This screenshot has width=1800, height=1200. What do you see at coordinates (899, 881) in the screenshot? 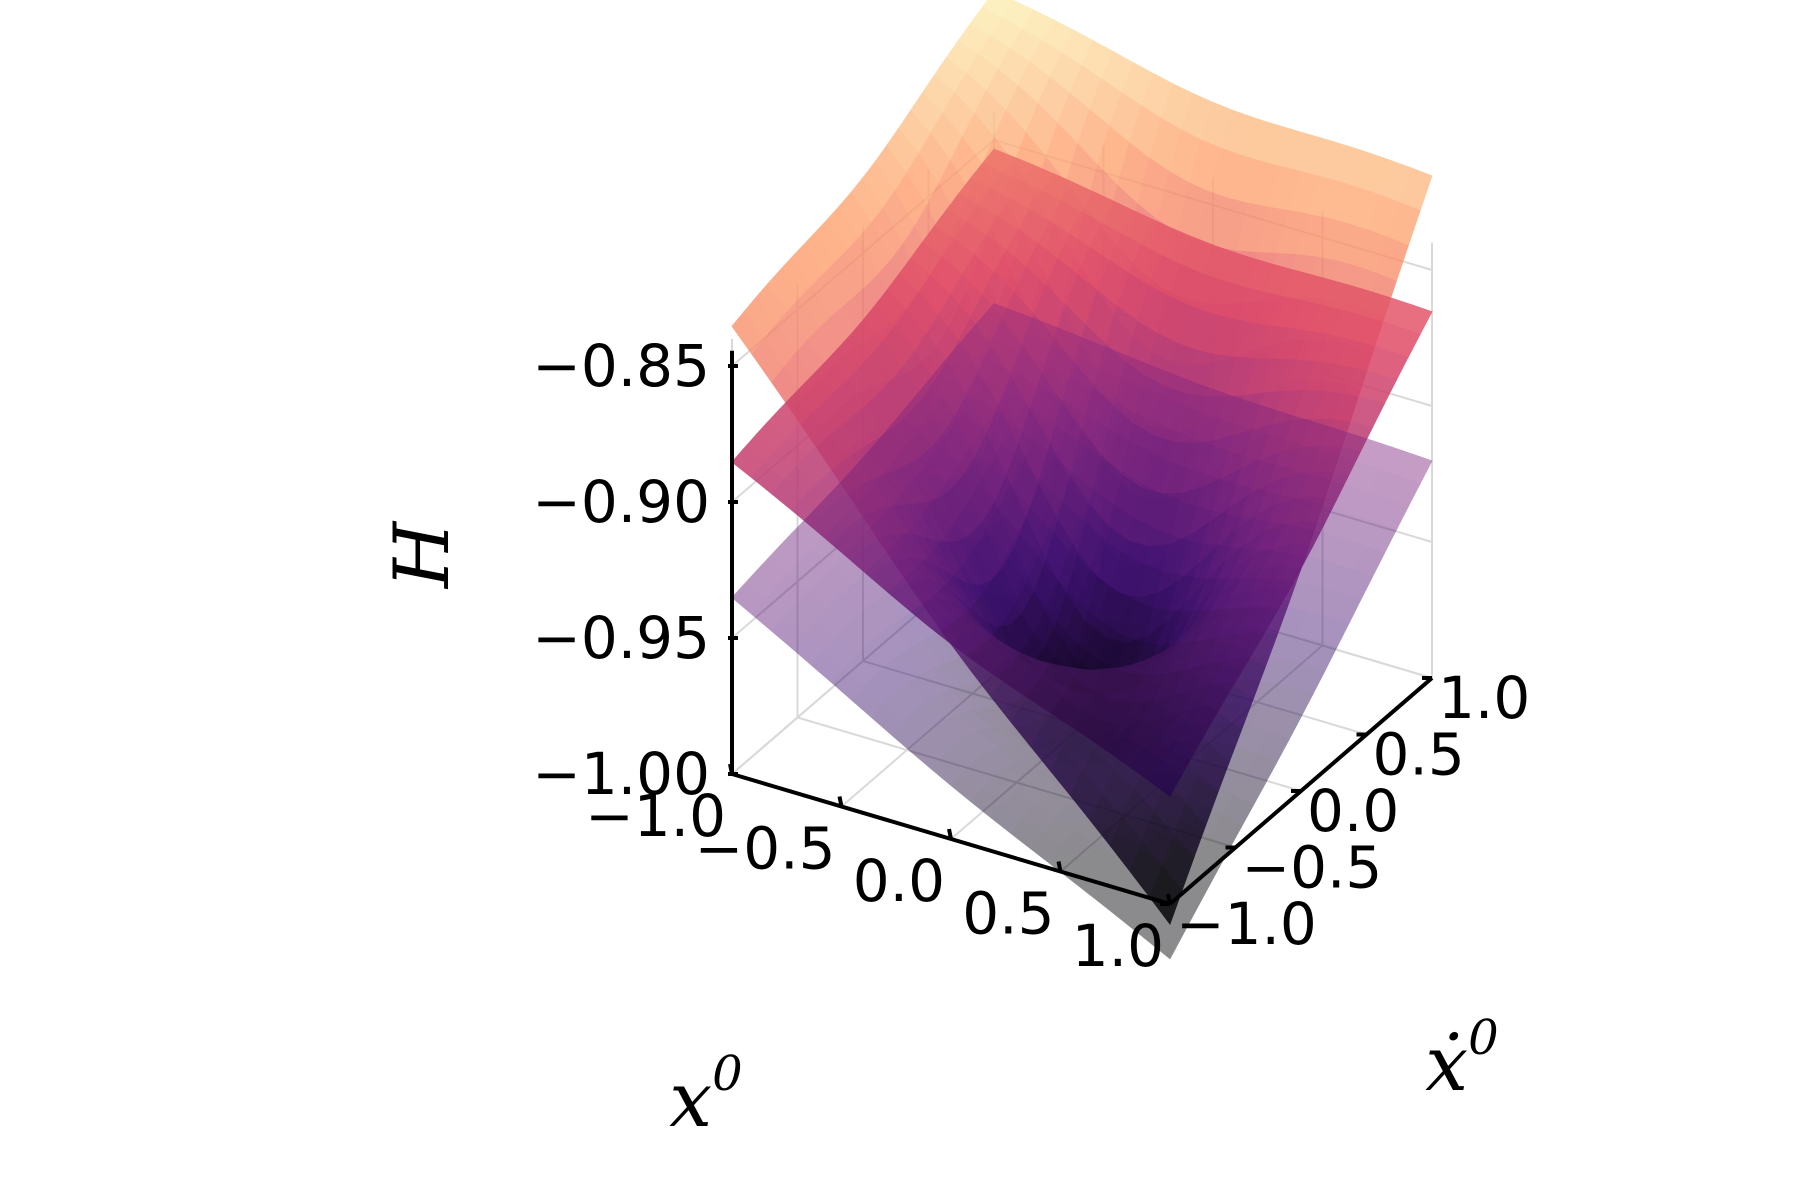
I see `x-tick-label-2: 0.0` at bounding box center [899, 881].